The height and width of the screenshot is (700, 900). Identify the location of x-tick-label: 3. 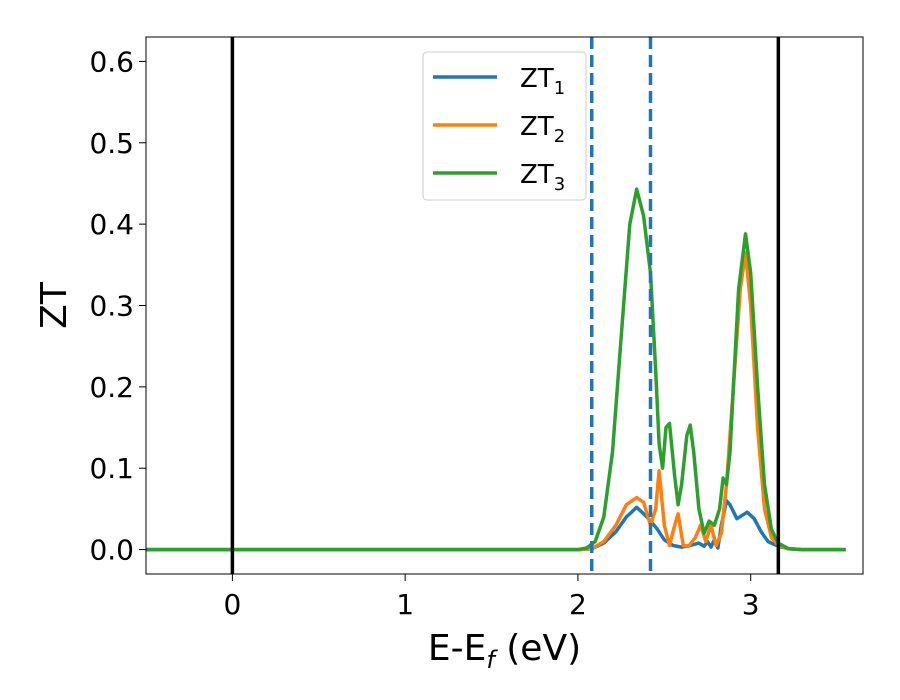
(751, 604).